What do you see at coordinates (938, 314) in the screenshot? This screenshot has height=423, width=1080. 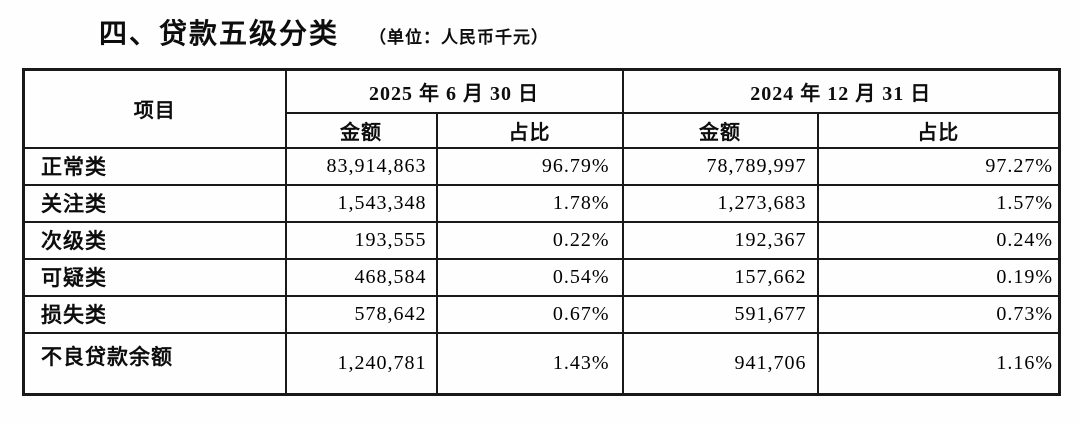 I see `ratio-cell: 0.73%` at bounding box center [938, 314].